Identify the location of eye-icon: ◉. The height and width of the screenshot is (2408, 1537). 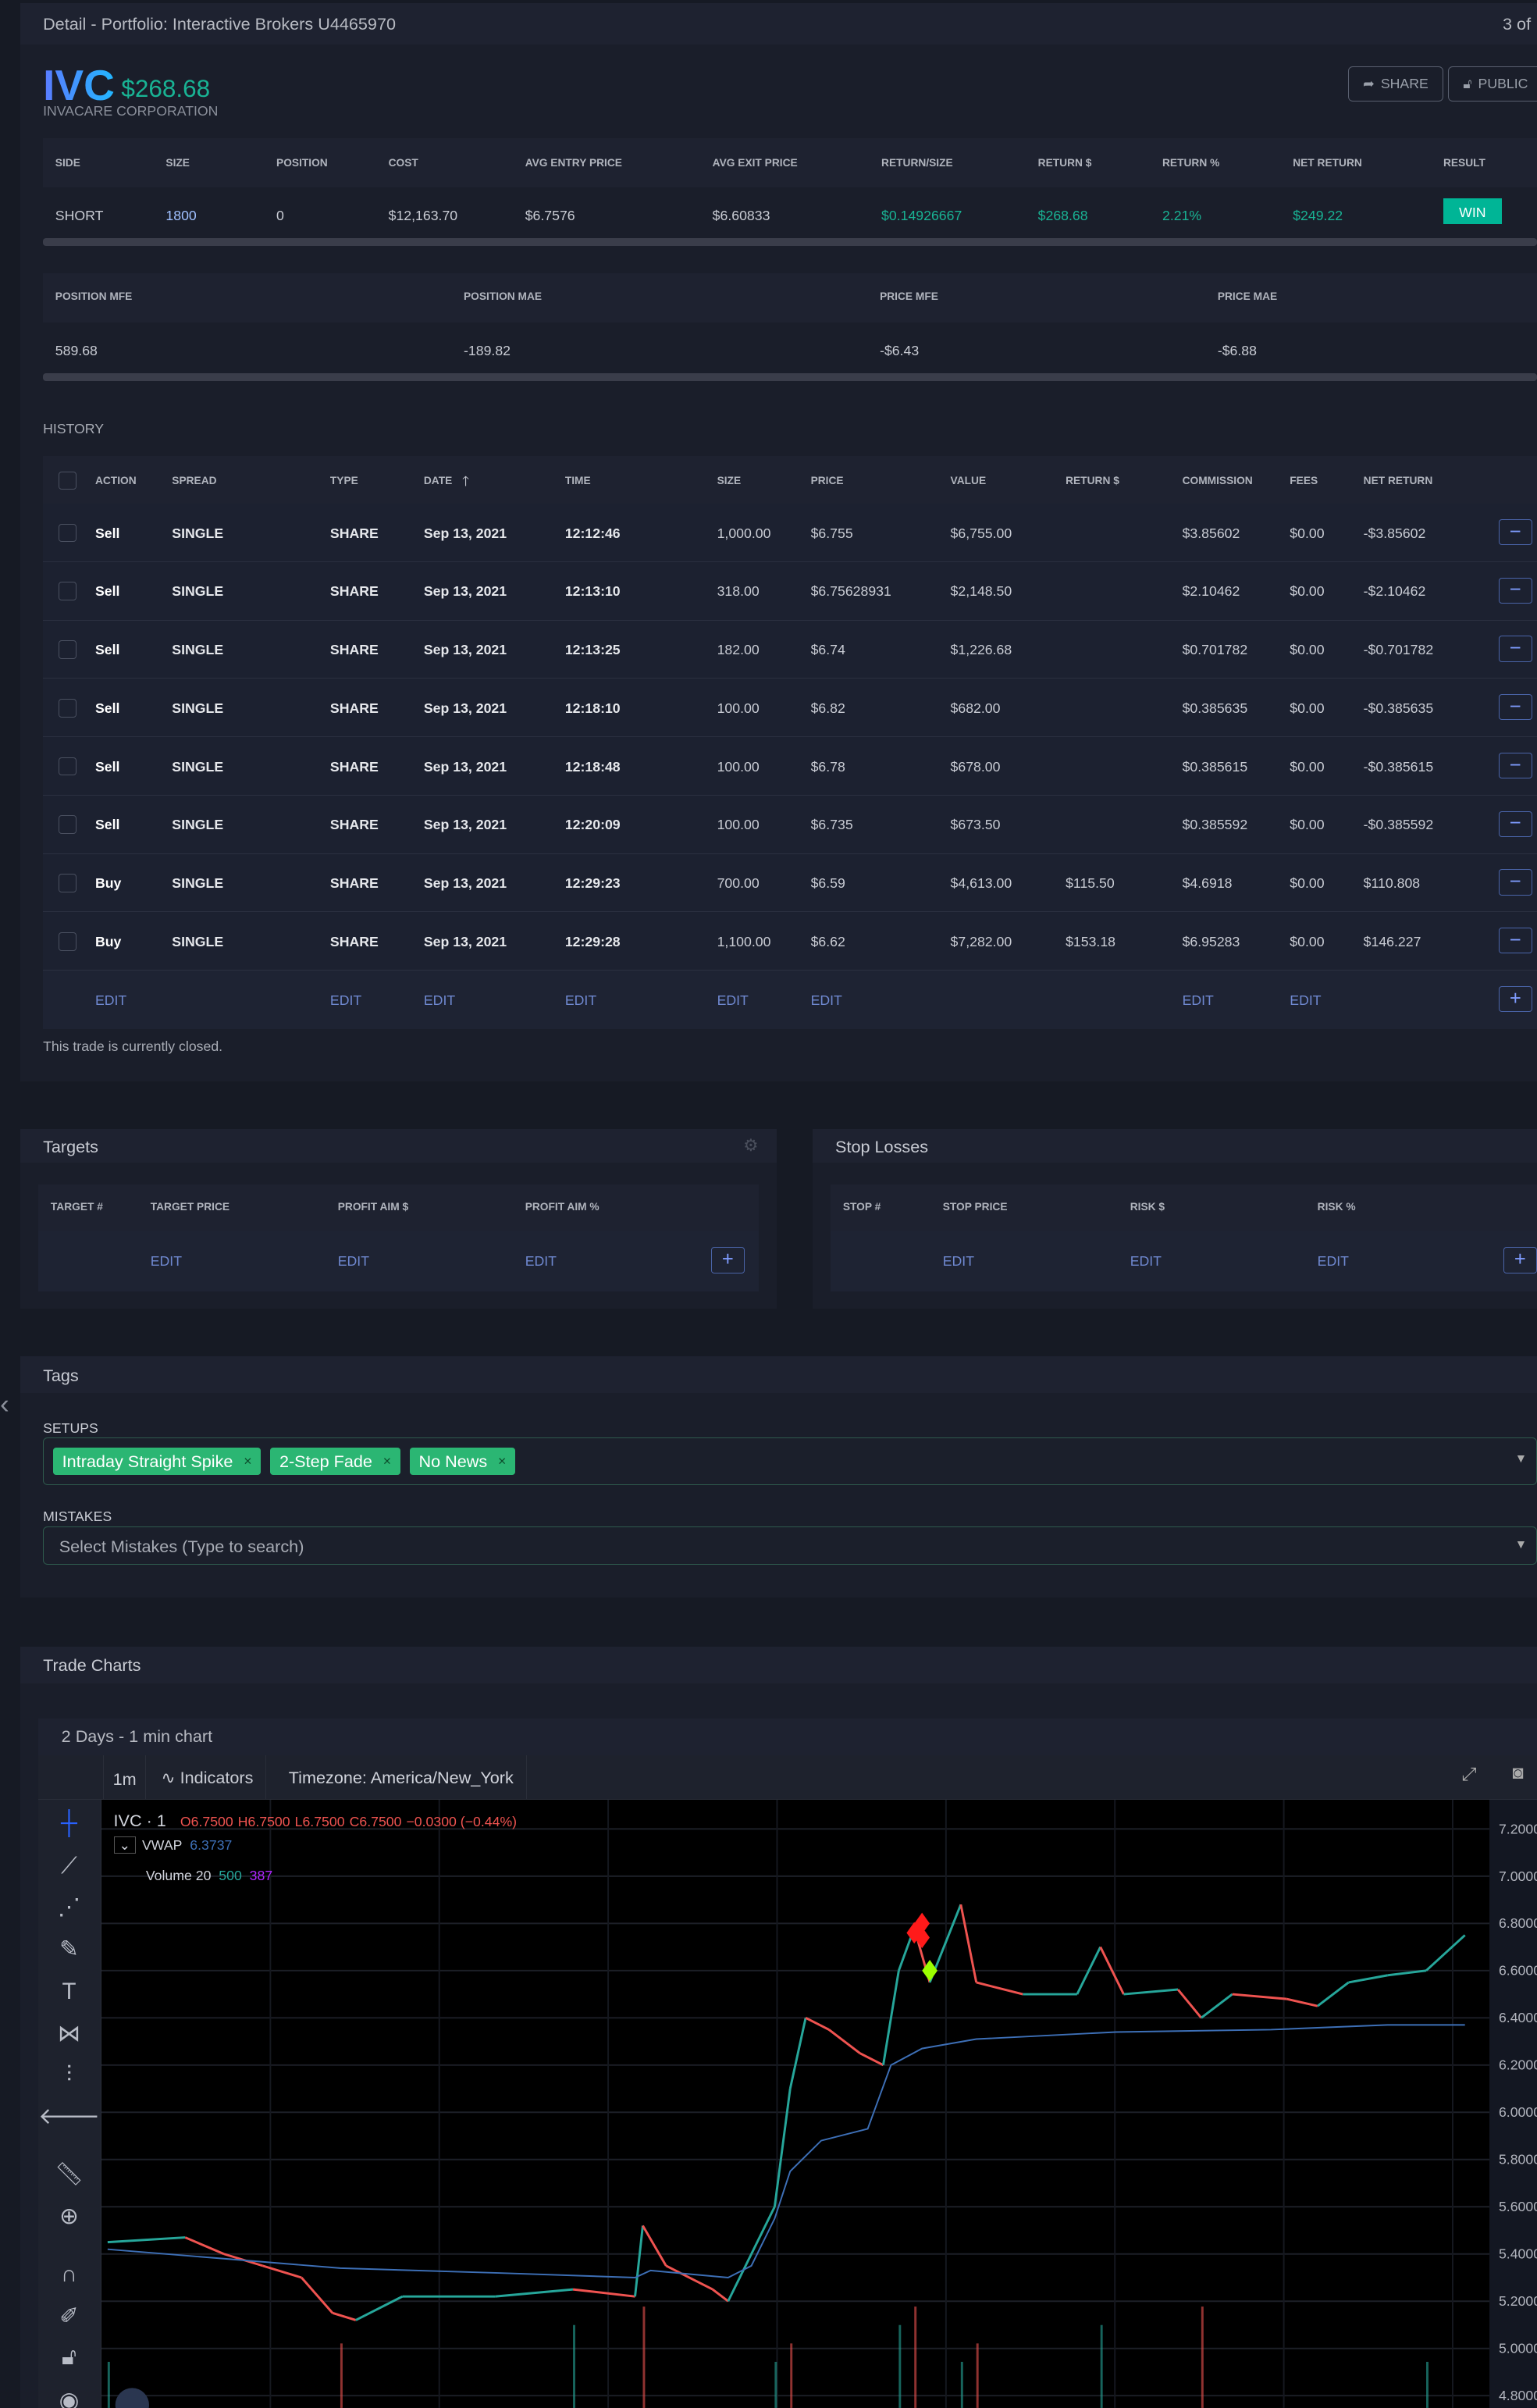
(69, 2397).